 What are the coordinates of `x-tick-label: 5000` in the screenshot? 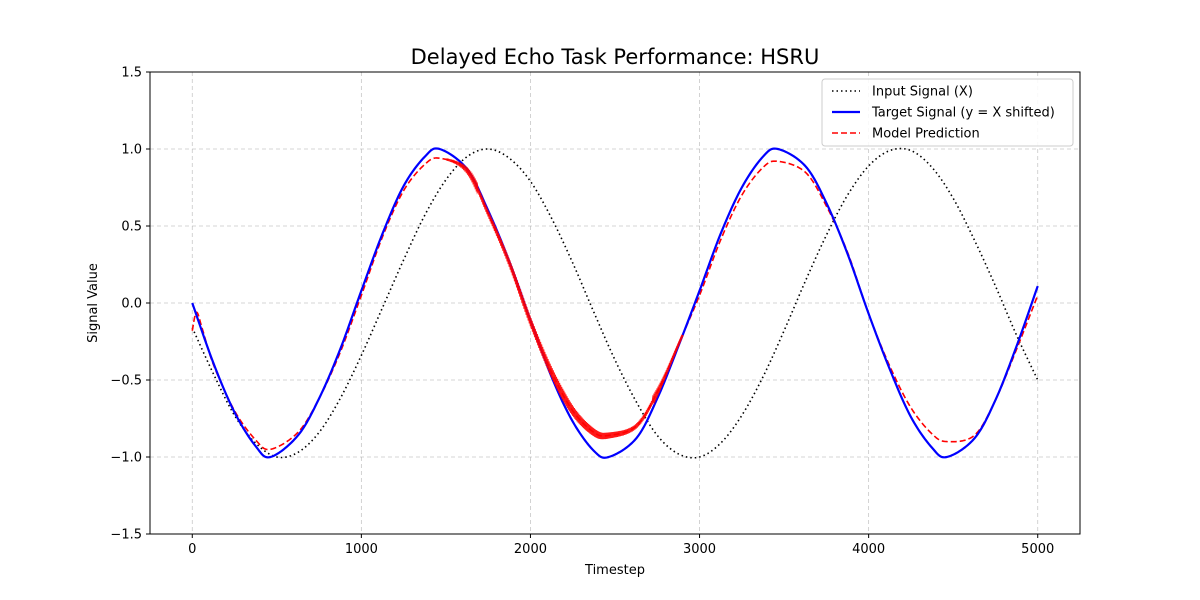 It's located at (1037, 549).